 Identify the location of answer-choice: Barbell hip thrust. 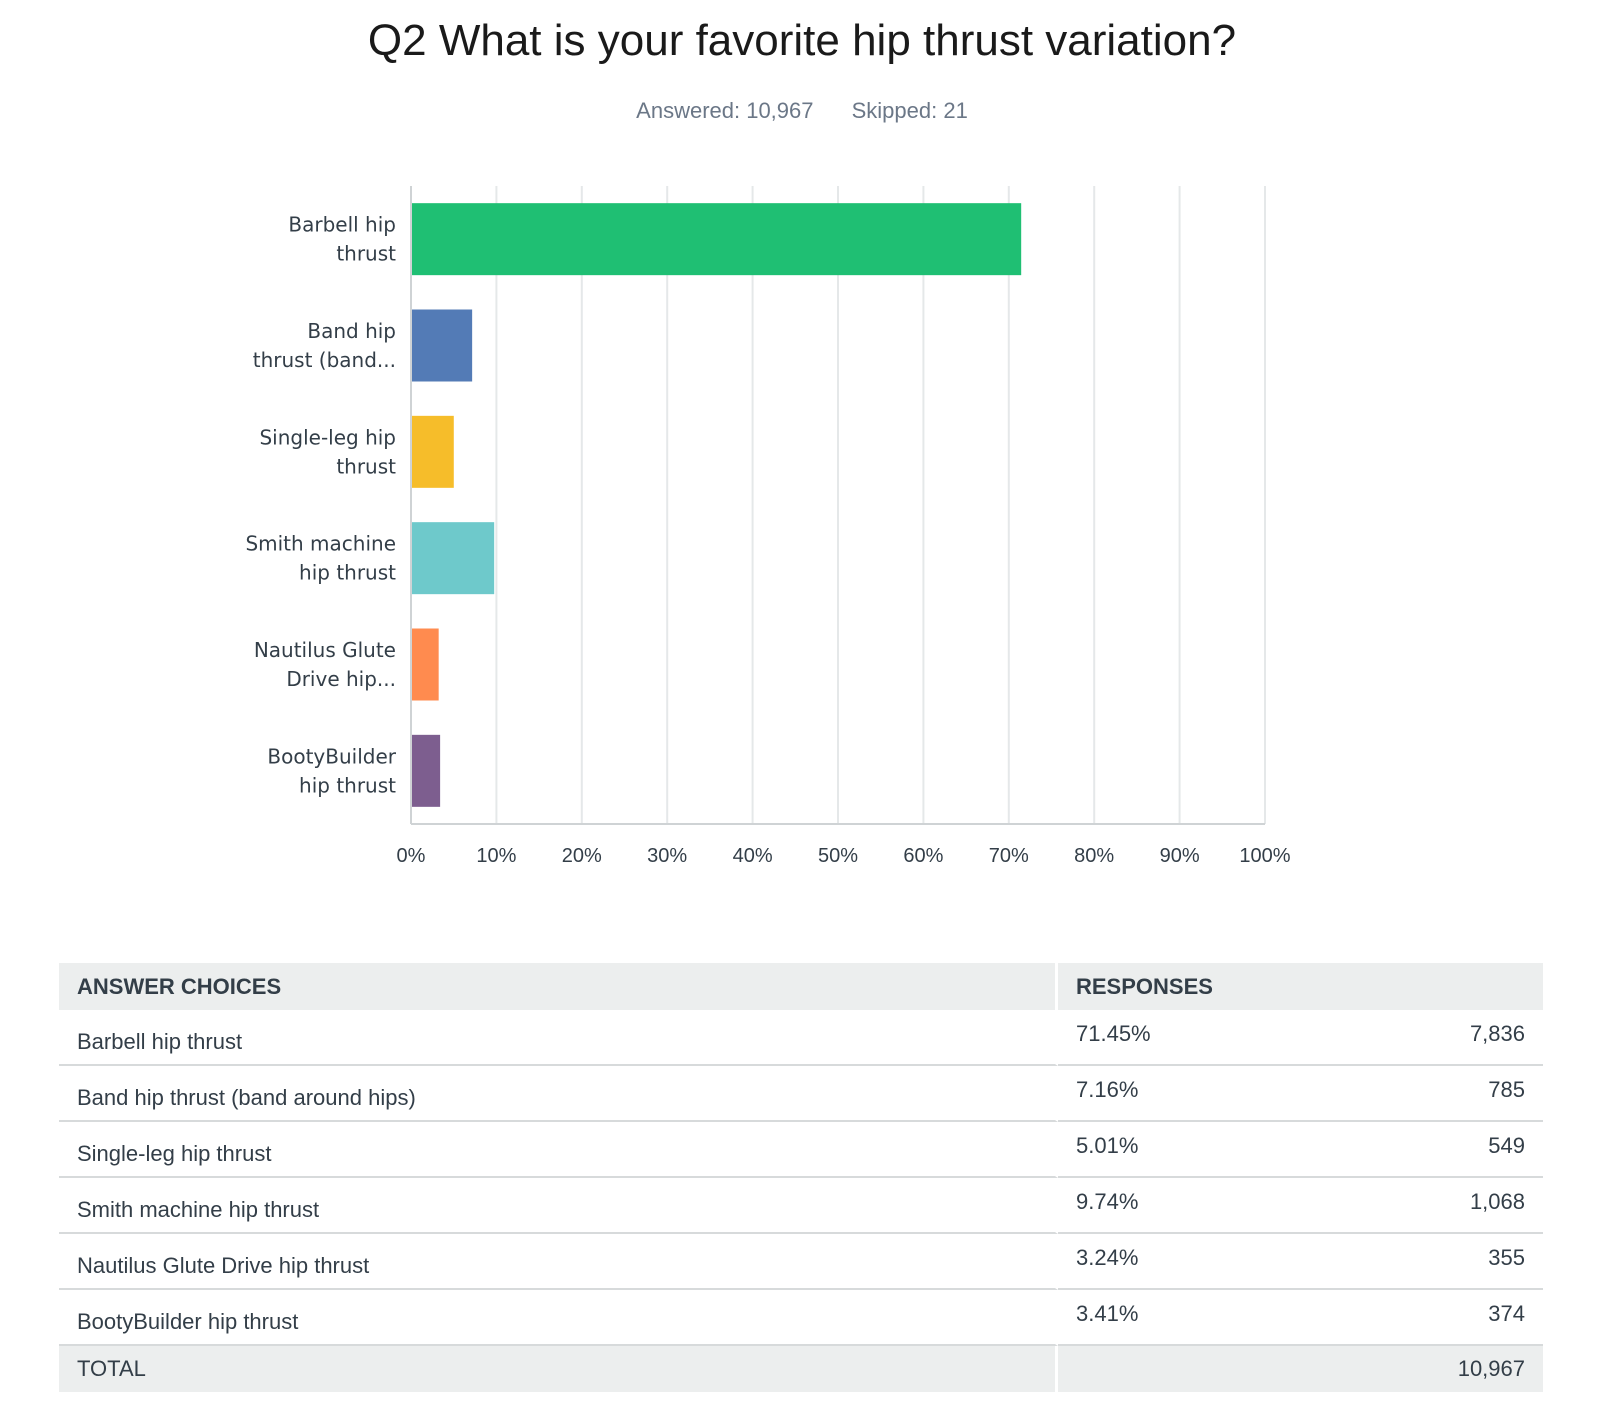
(558, 1038).